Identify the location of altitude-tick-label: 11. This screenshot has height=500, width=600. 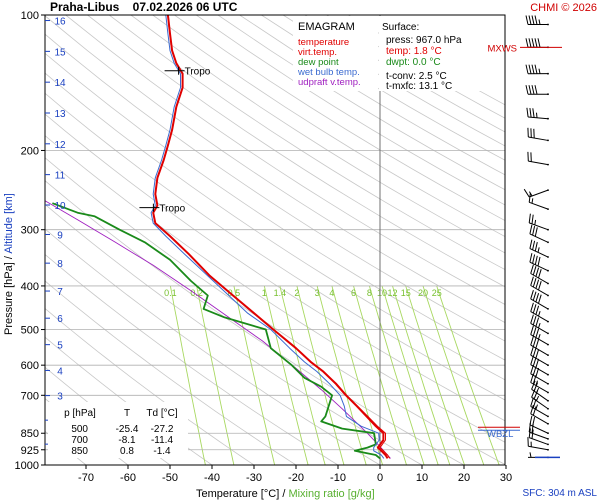
(60, 176).